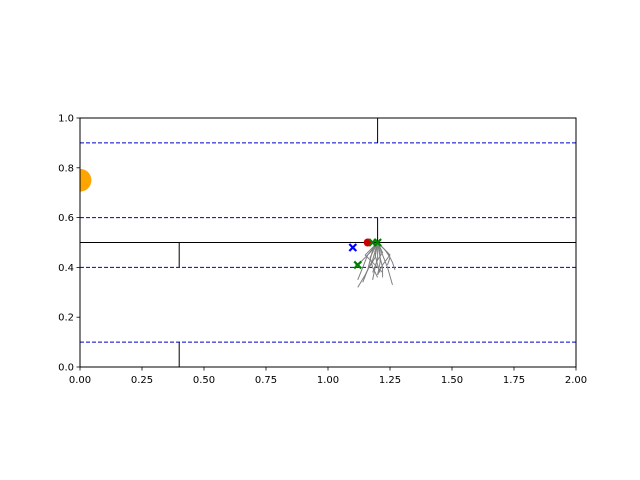 The image size is (640, 480). I want to click on y-tick-label: 0.8, so click(66, 168).